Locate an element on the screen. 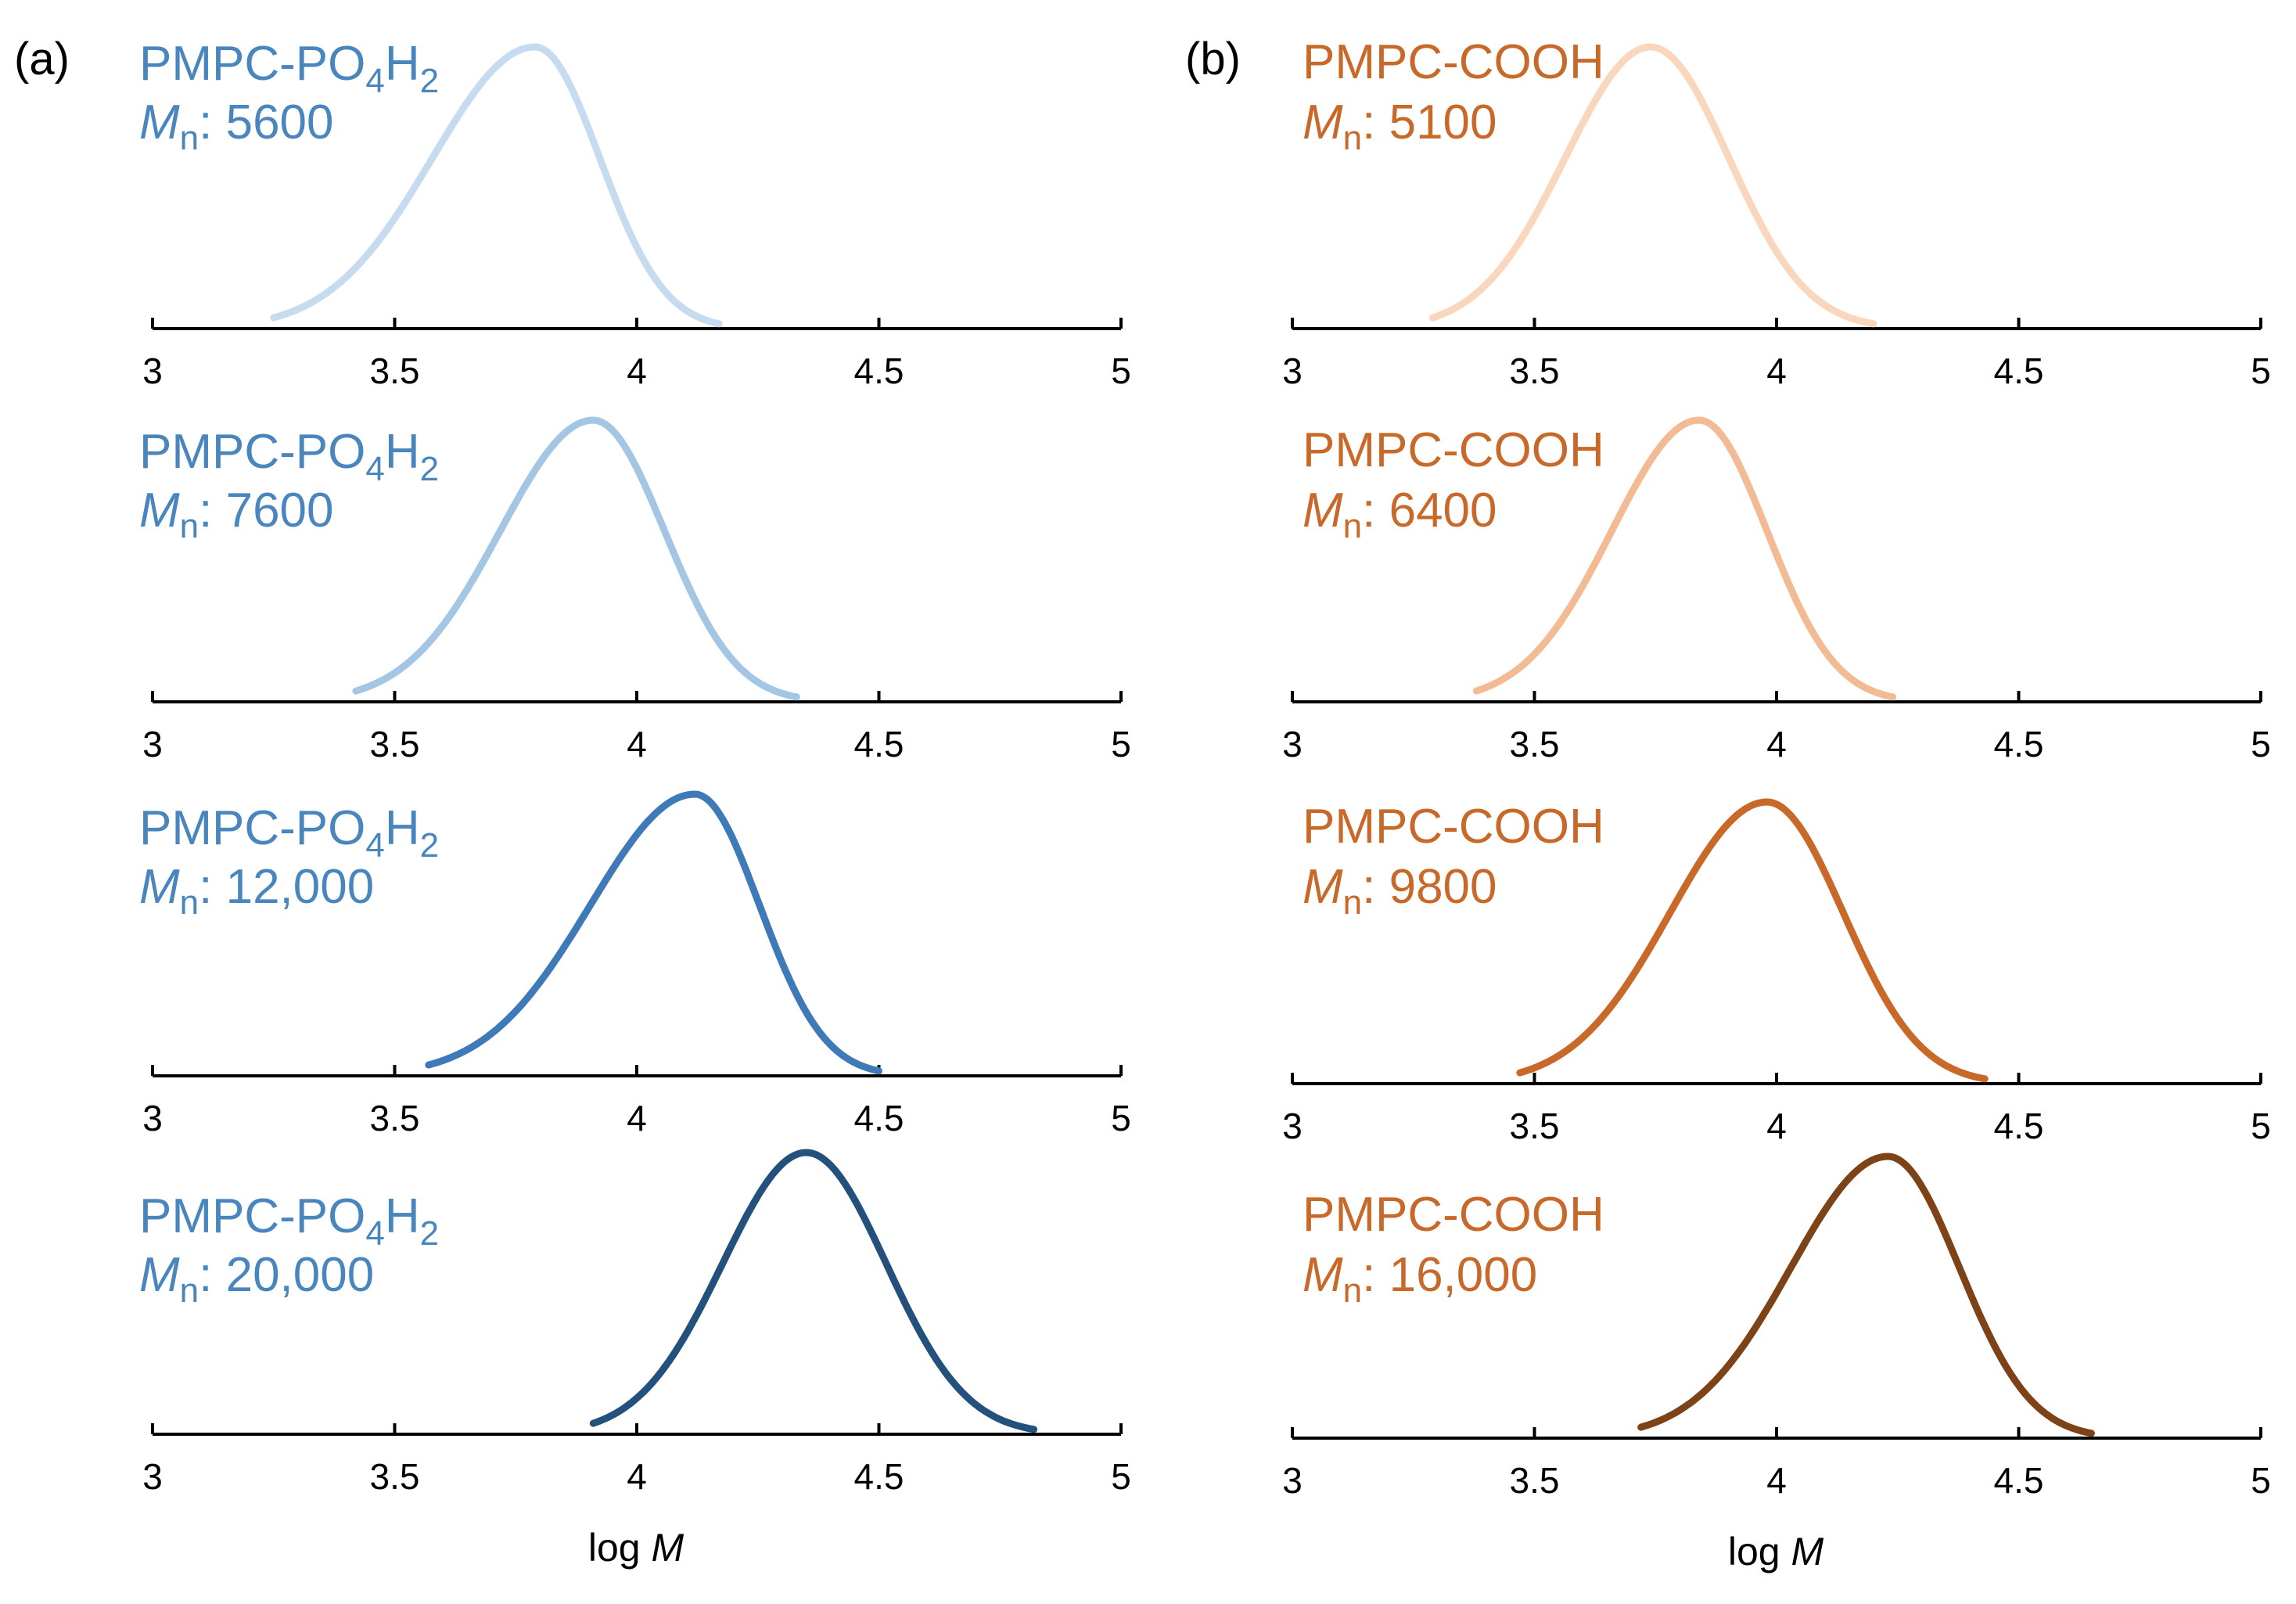  panel-b-series-2-name: PMPC-COOH is located at coordinates (1454, 450).